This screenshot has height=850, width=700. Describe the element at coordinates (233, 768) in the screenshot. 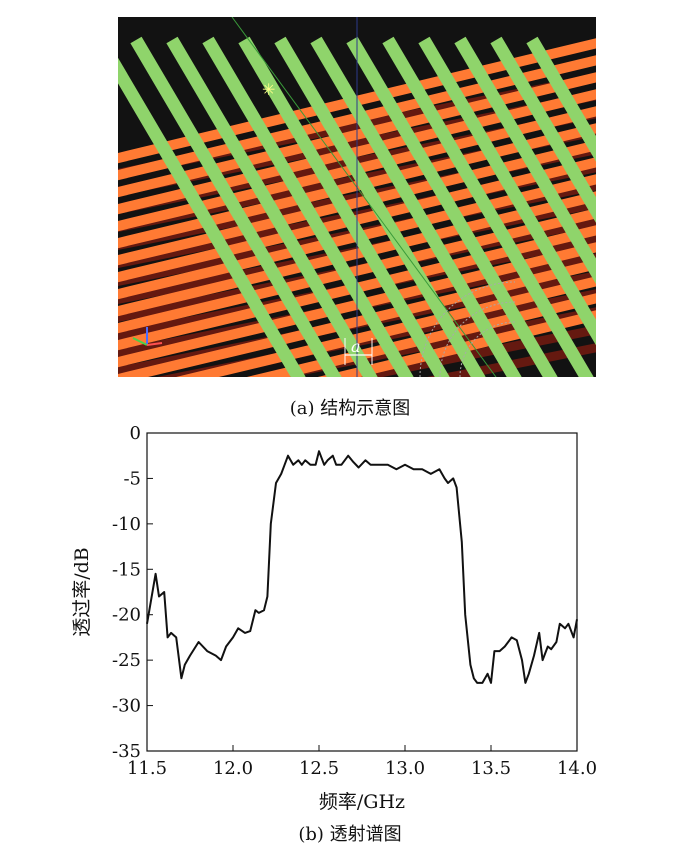

I see `x-tick-label: 12.0` at that location.